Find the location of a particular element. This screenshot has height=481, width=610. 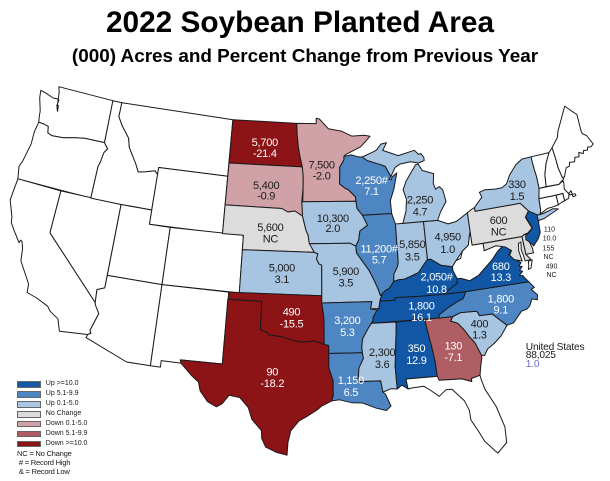

svg-text: 350 is located at coordinates (417, 349).